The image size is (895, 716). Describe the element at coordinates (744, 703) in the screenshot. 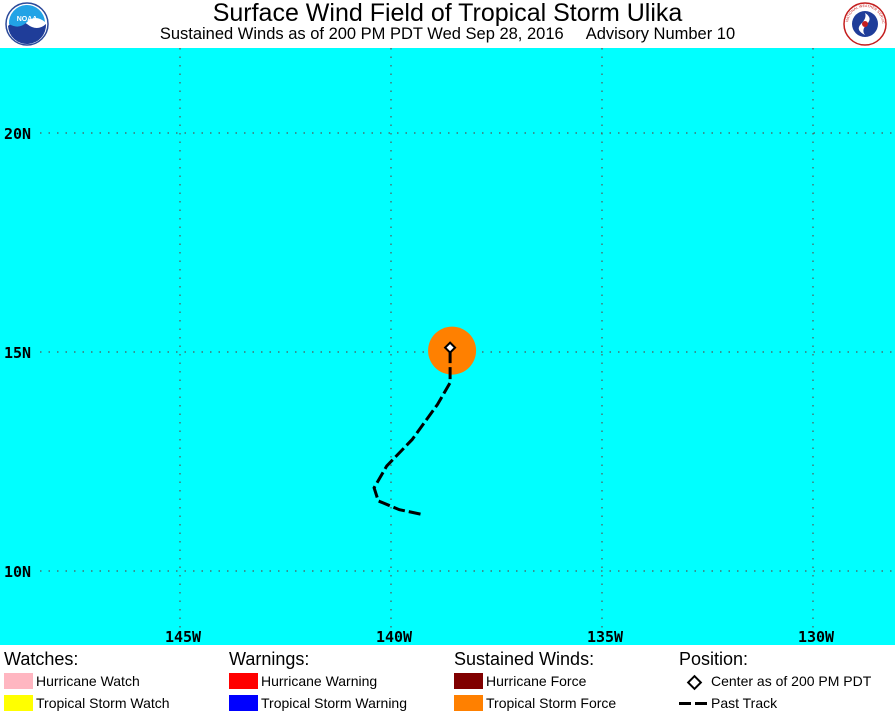

I see `past-track-label: Past Track` at that location.